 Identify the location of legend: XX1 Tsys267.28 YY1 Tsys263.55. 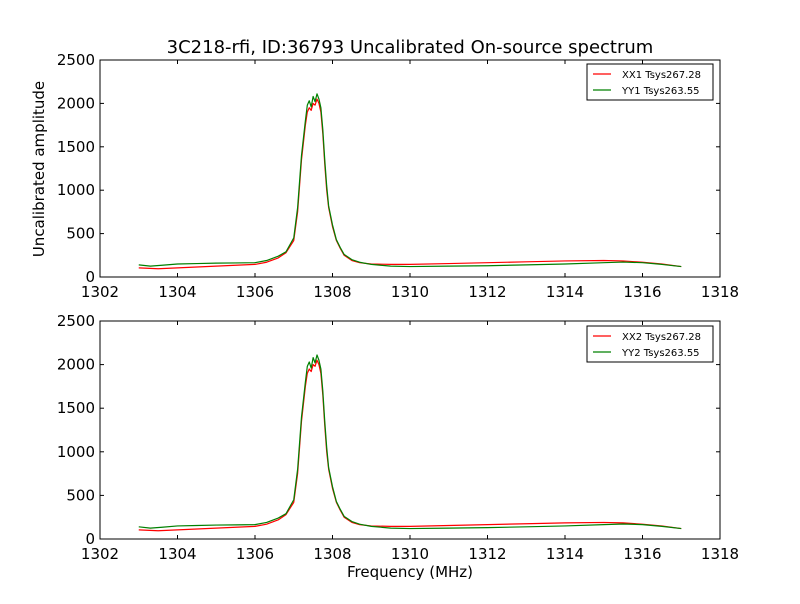
(650, 82).